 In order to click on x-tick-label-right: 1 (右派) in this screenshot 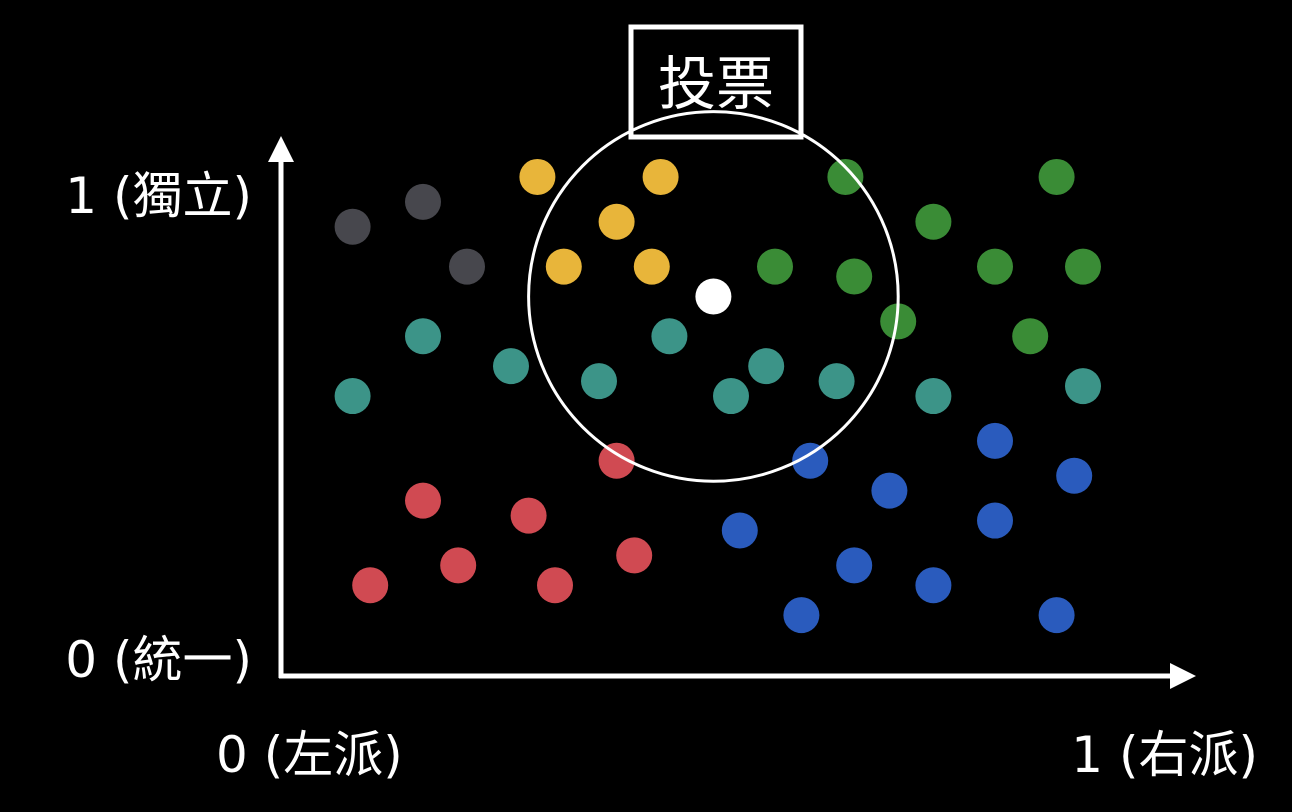, I will do `click(1164, 755)`.